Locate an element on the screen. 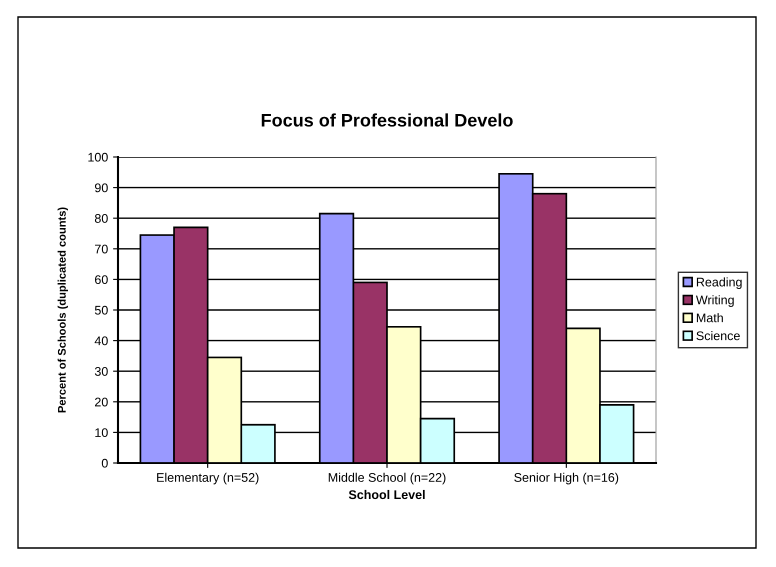 This screenshot has width=776, height=567. y-tick-label: 20 is located at coordinates (101, 402).